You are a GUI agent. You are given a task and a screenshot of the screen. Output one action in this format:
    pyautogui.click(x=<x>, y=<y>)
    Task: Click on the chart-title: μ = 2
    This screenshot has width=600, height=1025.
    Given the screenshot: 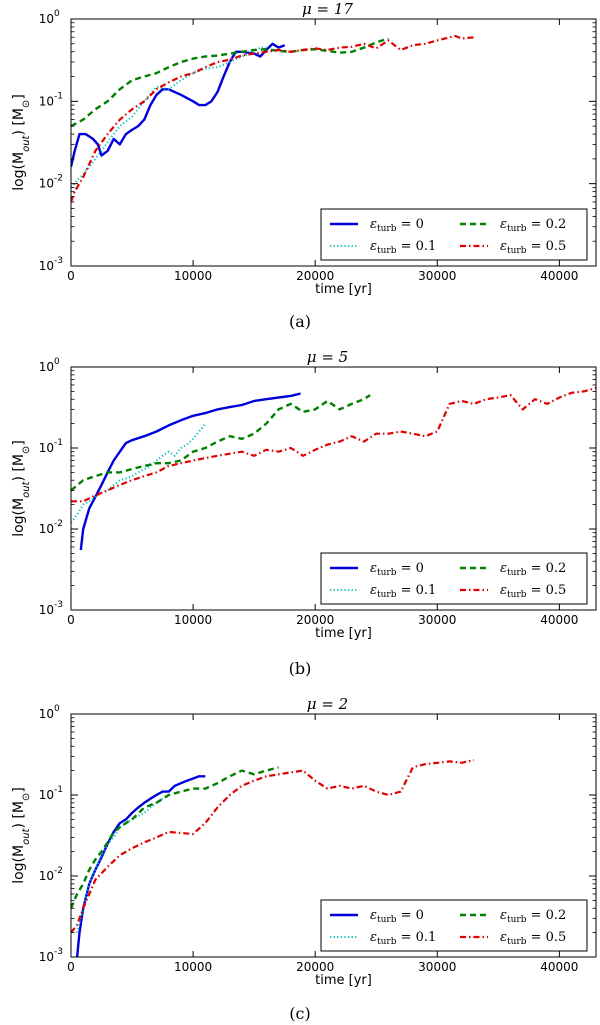 What is the action you would take?
    pyautogui.click(x=327, y=704)
    